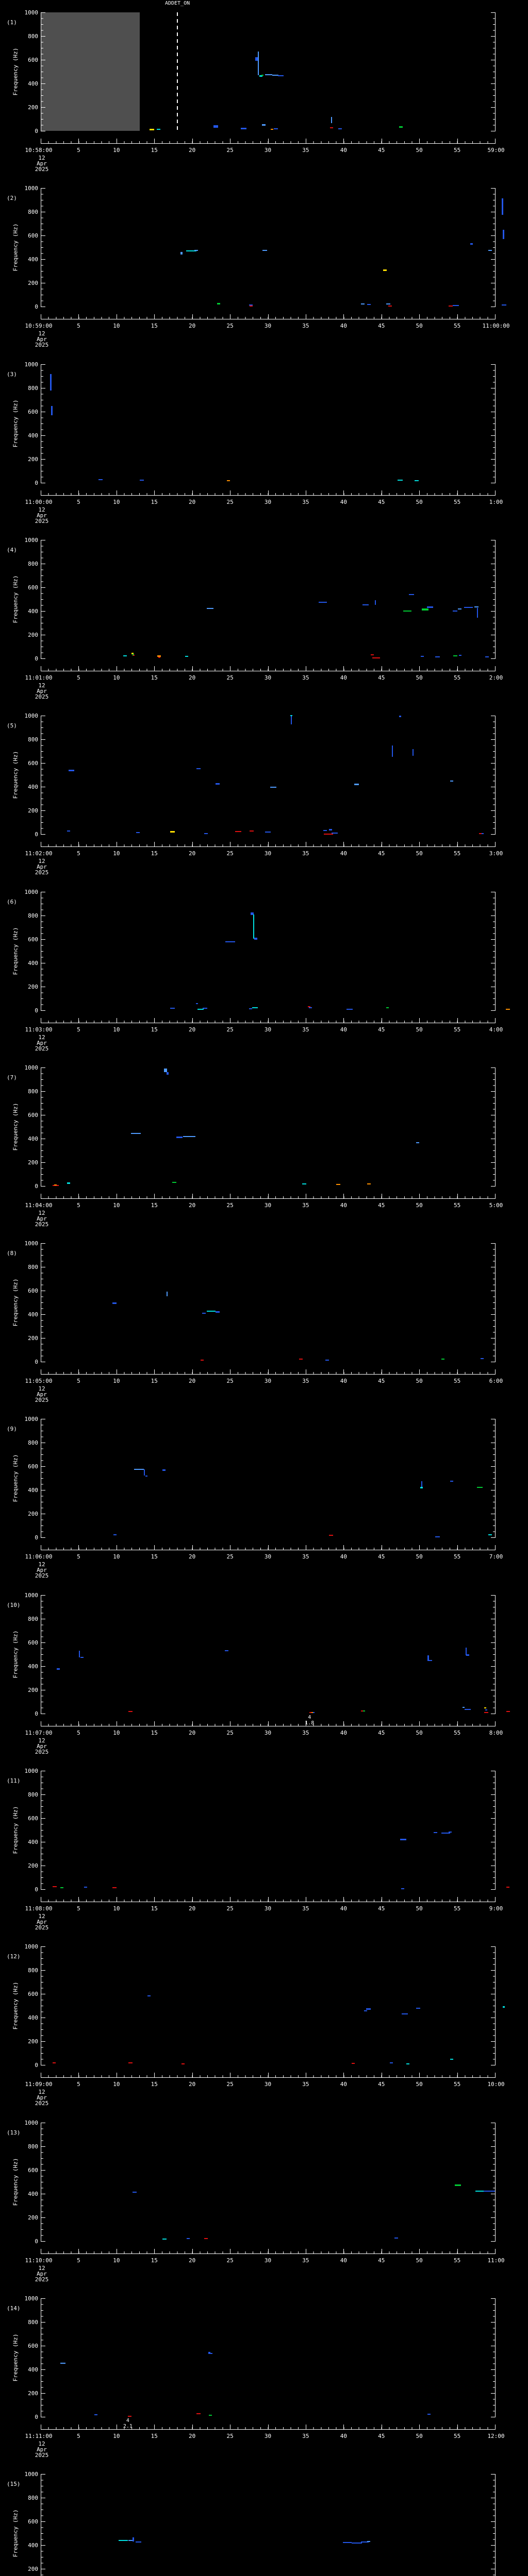 The image size is (528, 2576). What do you see at coordinates (496, 677) in the screenshot?
I see `x-end-time-label: 2:00` at bounding box center [496, 677].